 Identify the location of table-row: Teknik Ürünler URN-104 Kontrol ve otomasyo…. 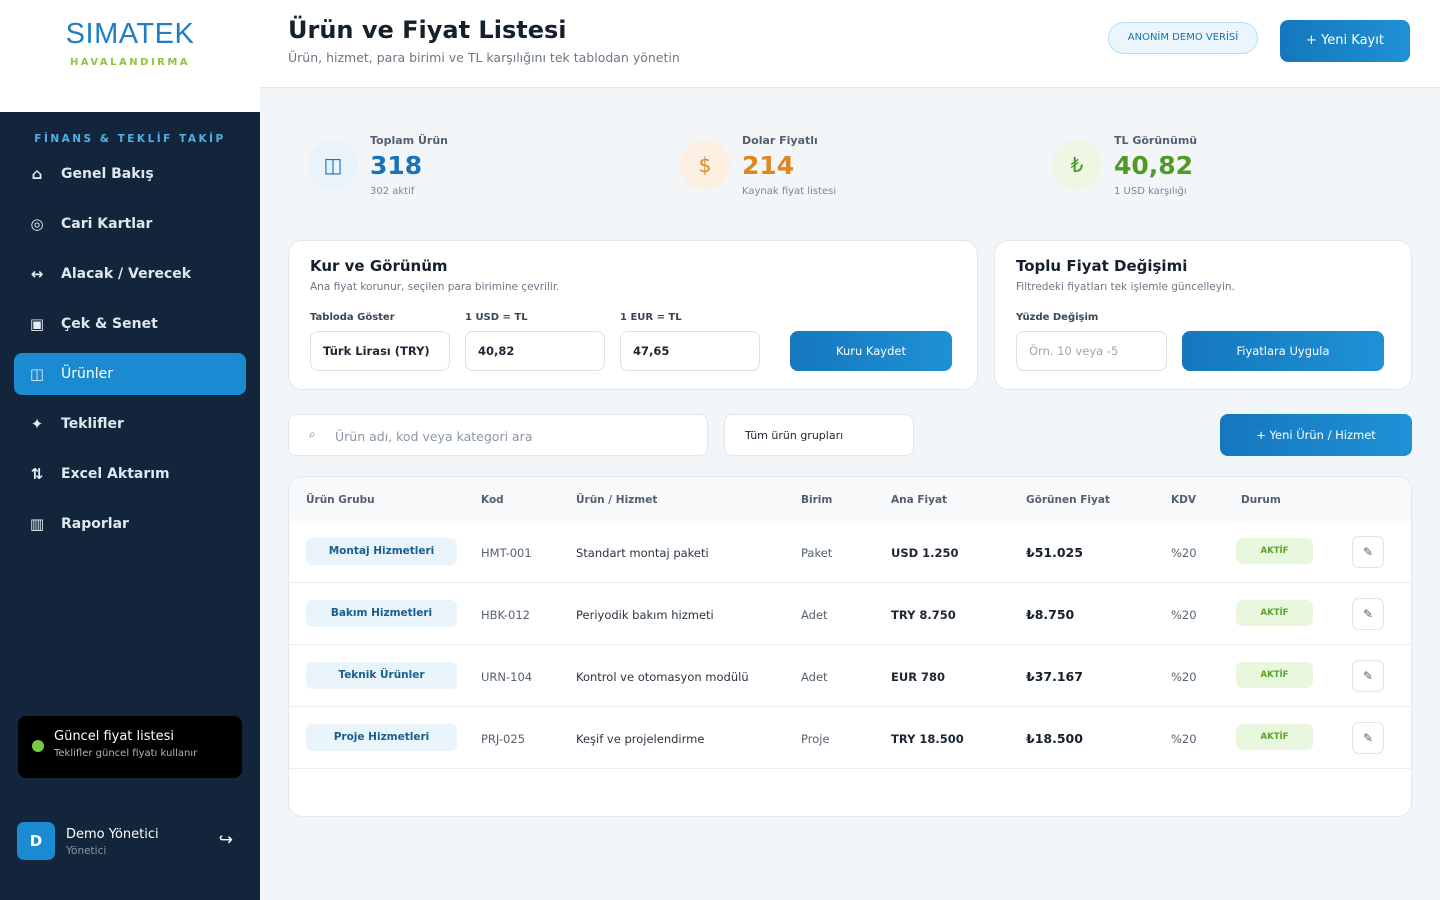
(850, 676).